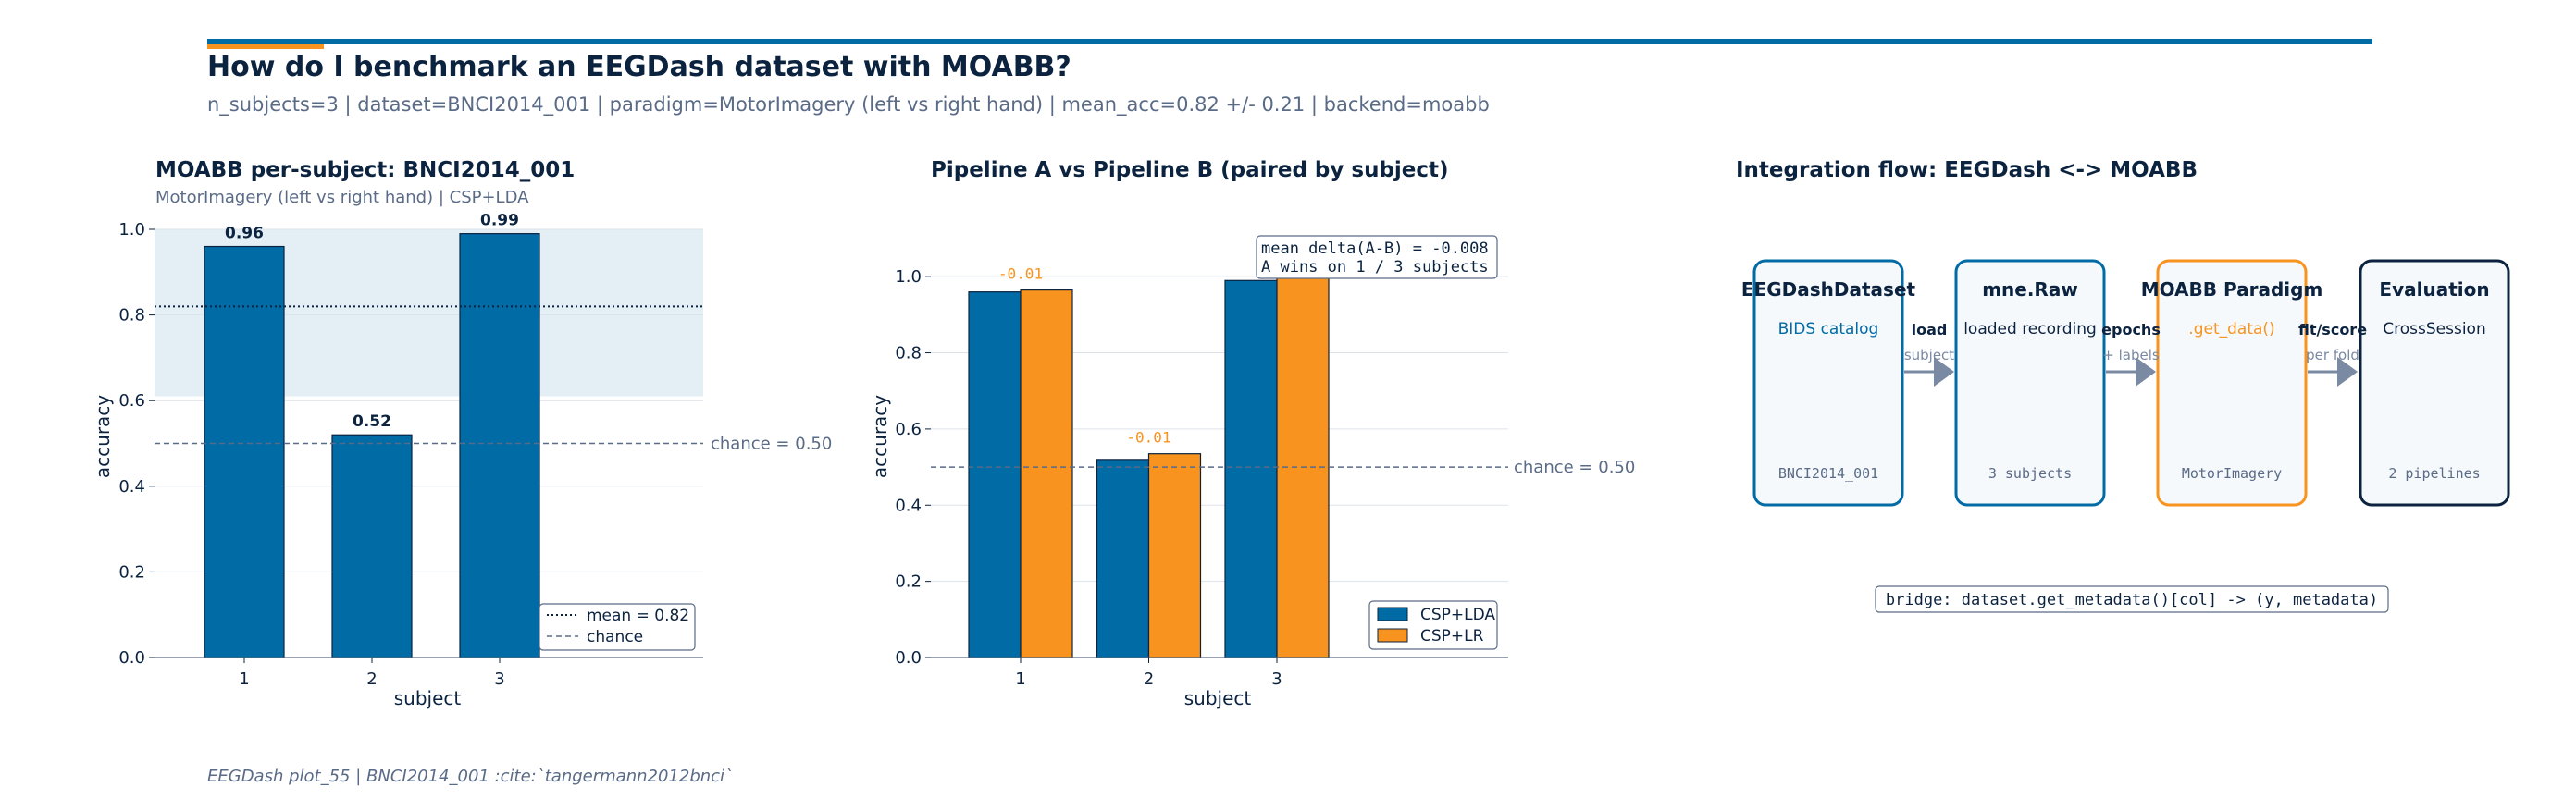  Describe the element at coordinates (132, 230) in the screenshot. I see `chart1-ytick-label: 1.0` at that location.